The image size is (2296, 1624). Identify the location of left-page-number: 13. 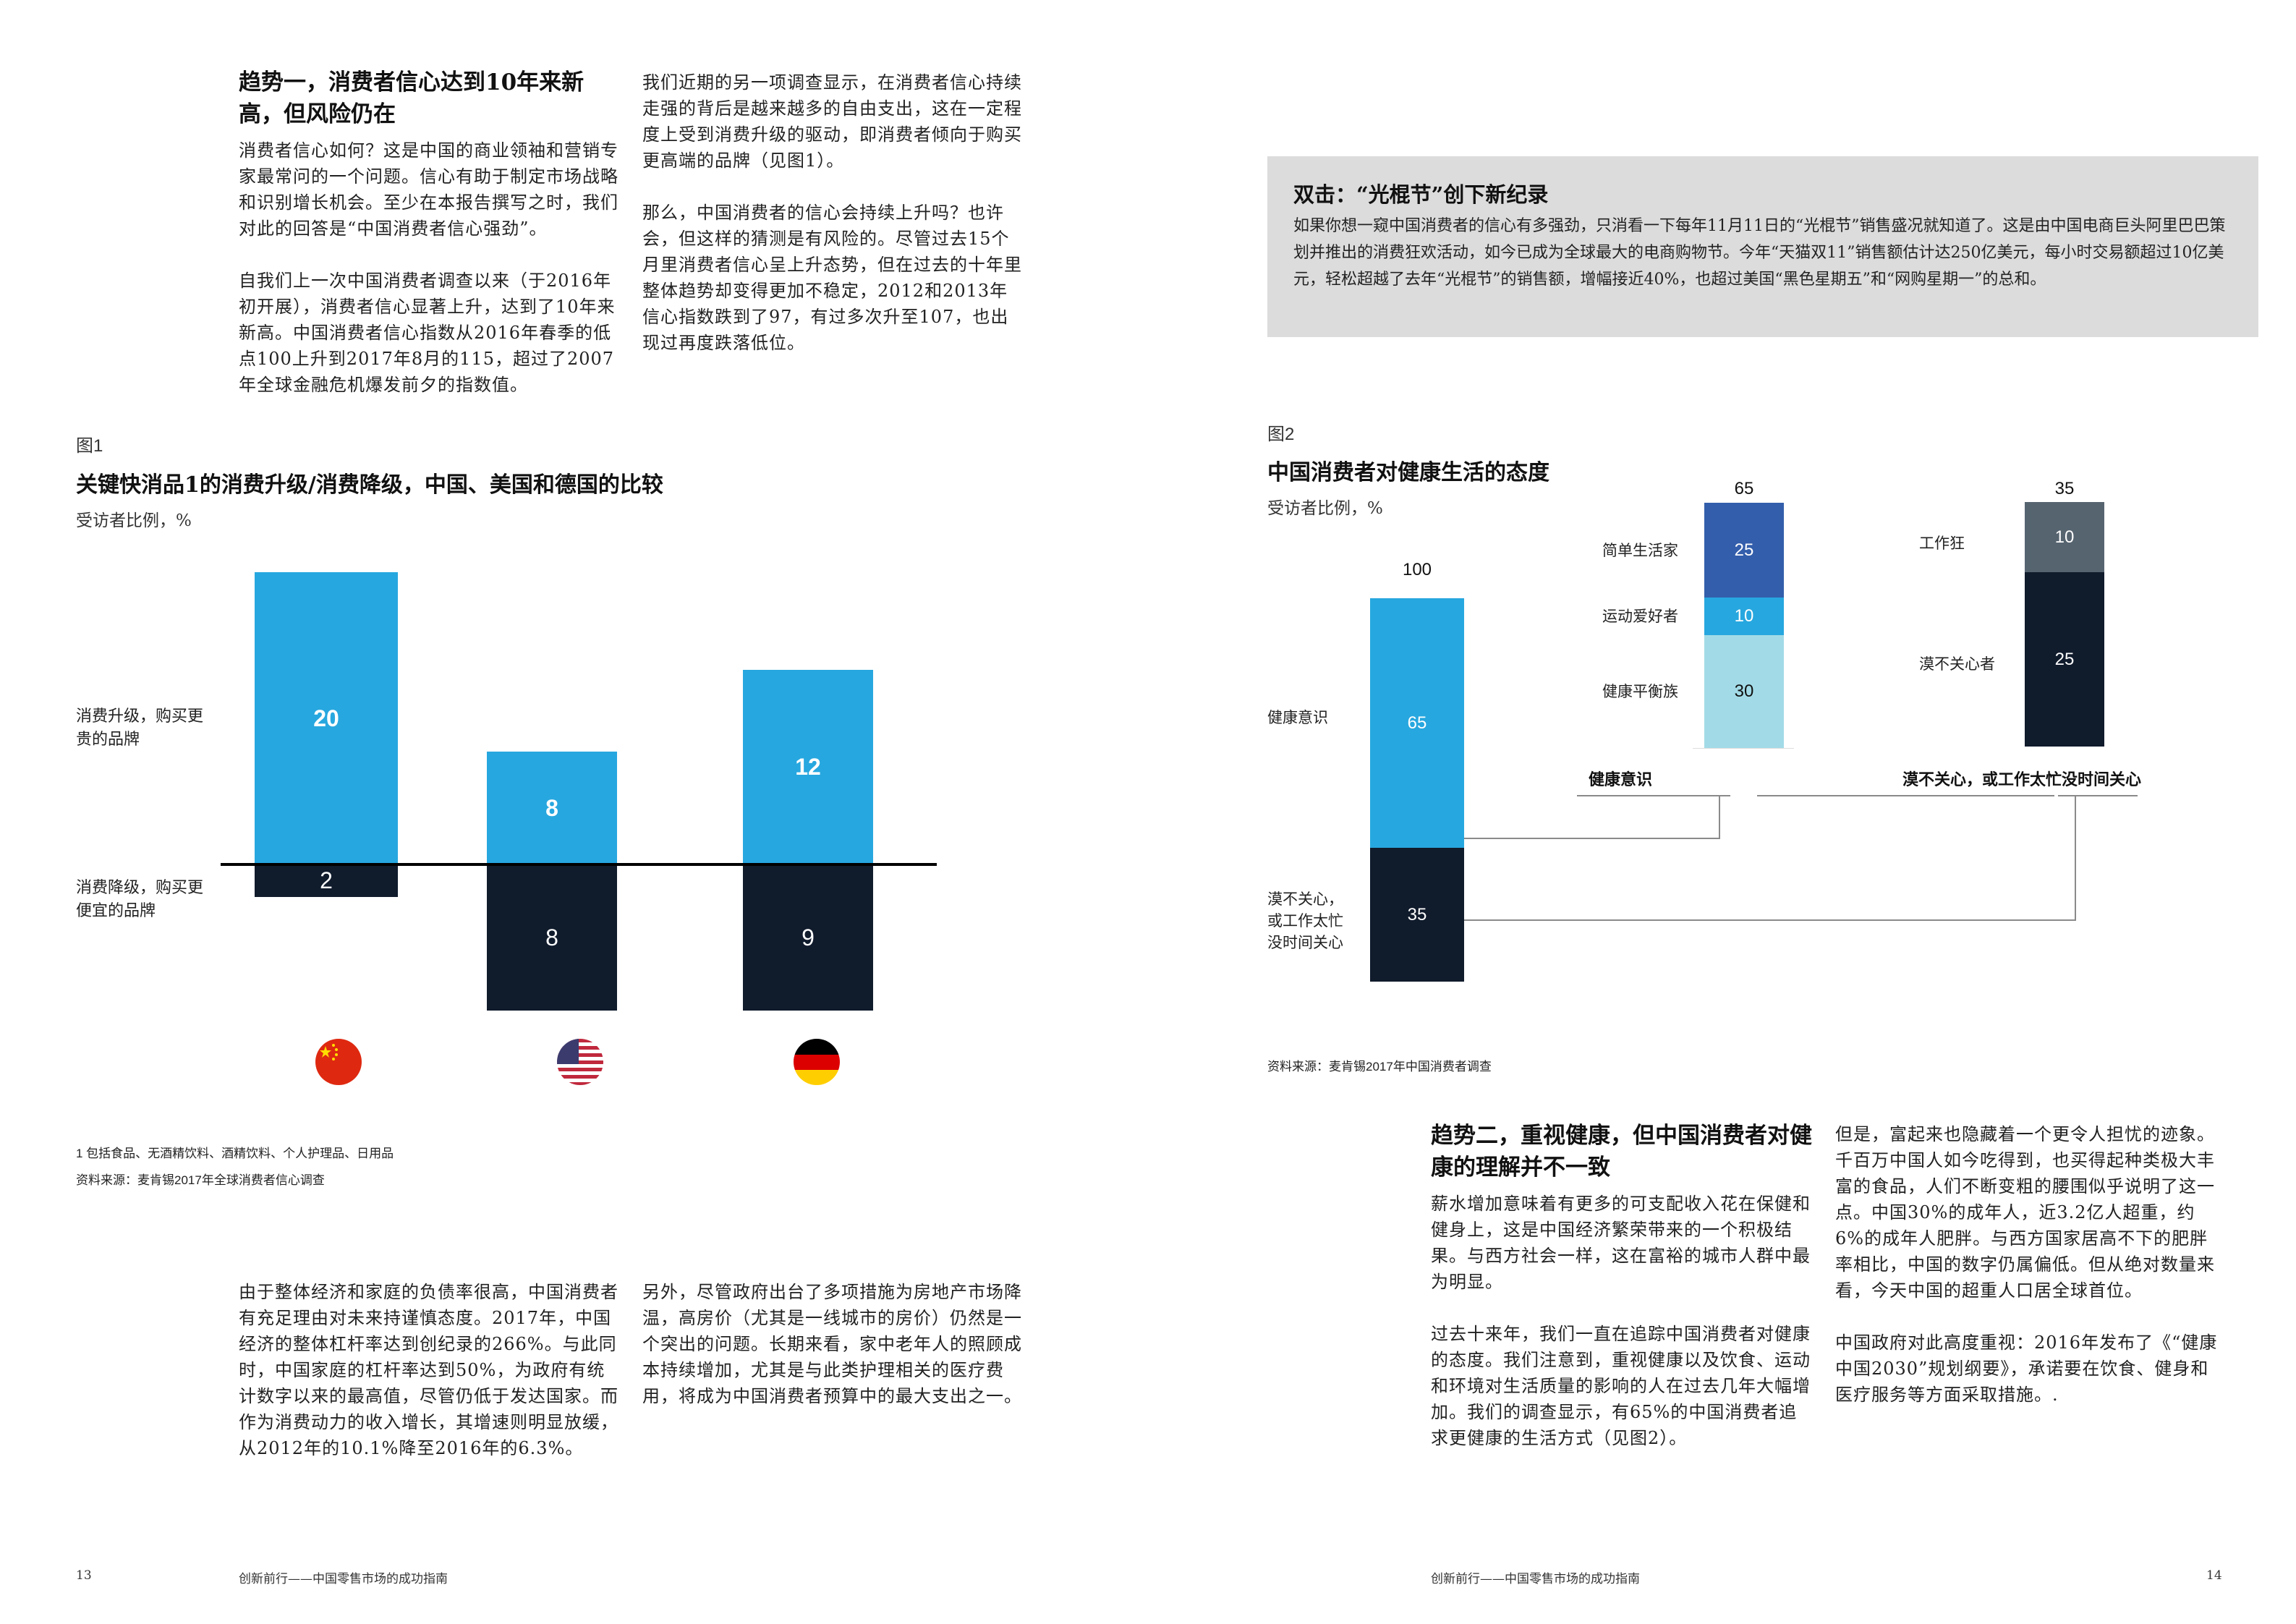
(84, 1575).